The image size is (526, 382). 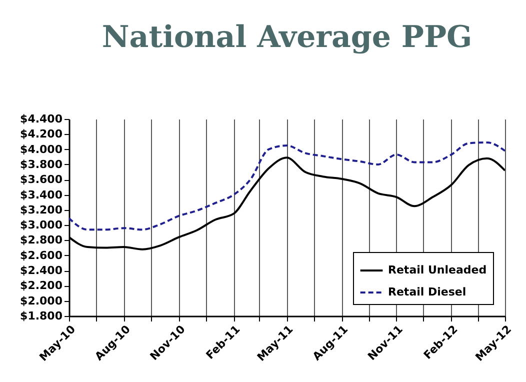 I want to click on legend-label: Retail Diesel, so click(x=427, y=292).